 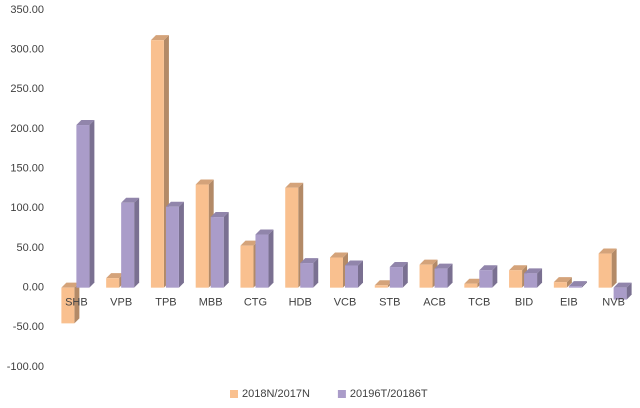 I want to click on y-tick-label: -50.00, so click(x=28, y=327).